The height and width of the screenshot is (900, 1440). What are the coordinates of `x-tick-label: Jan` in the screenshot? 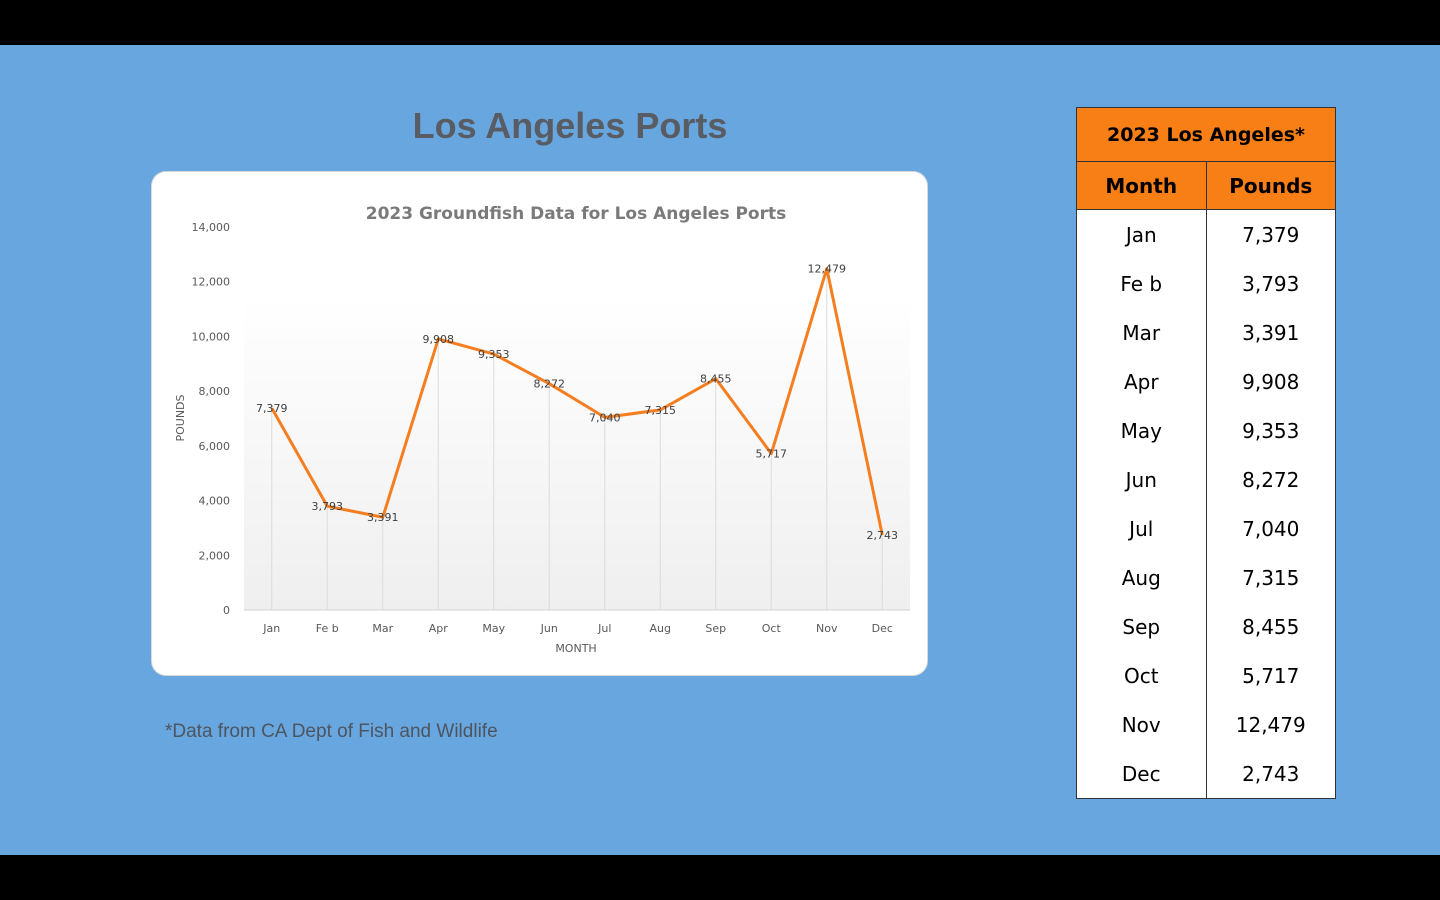 It's located at (271, 628).